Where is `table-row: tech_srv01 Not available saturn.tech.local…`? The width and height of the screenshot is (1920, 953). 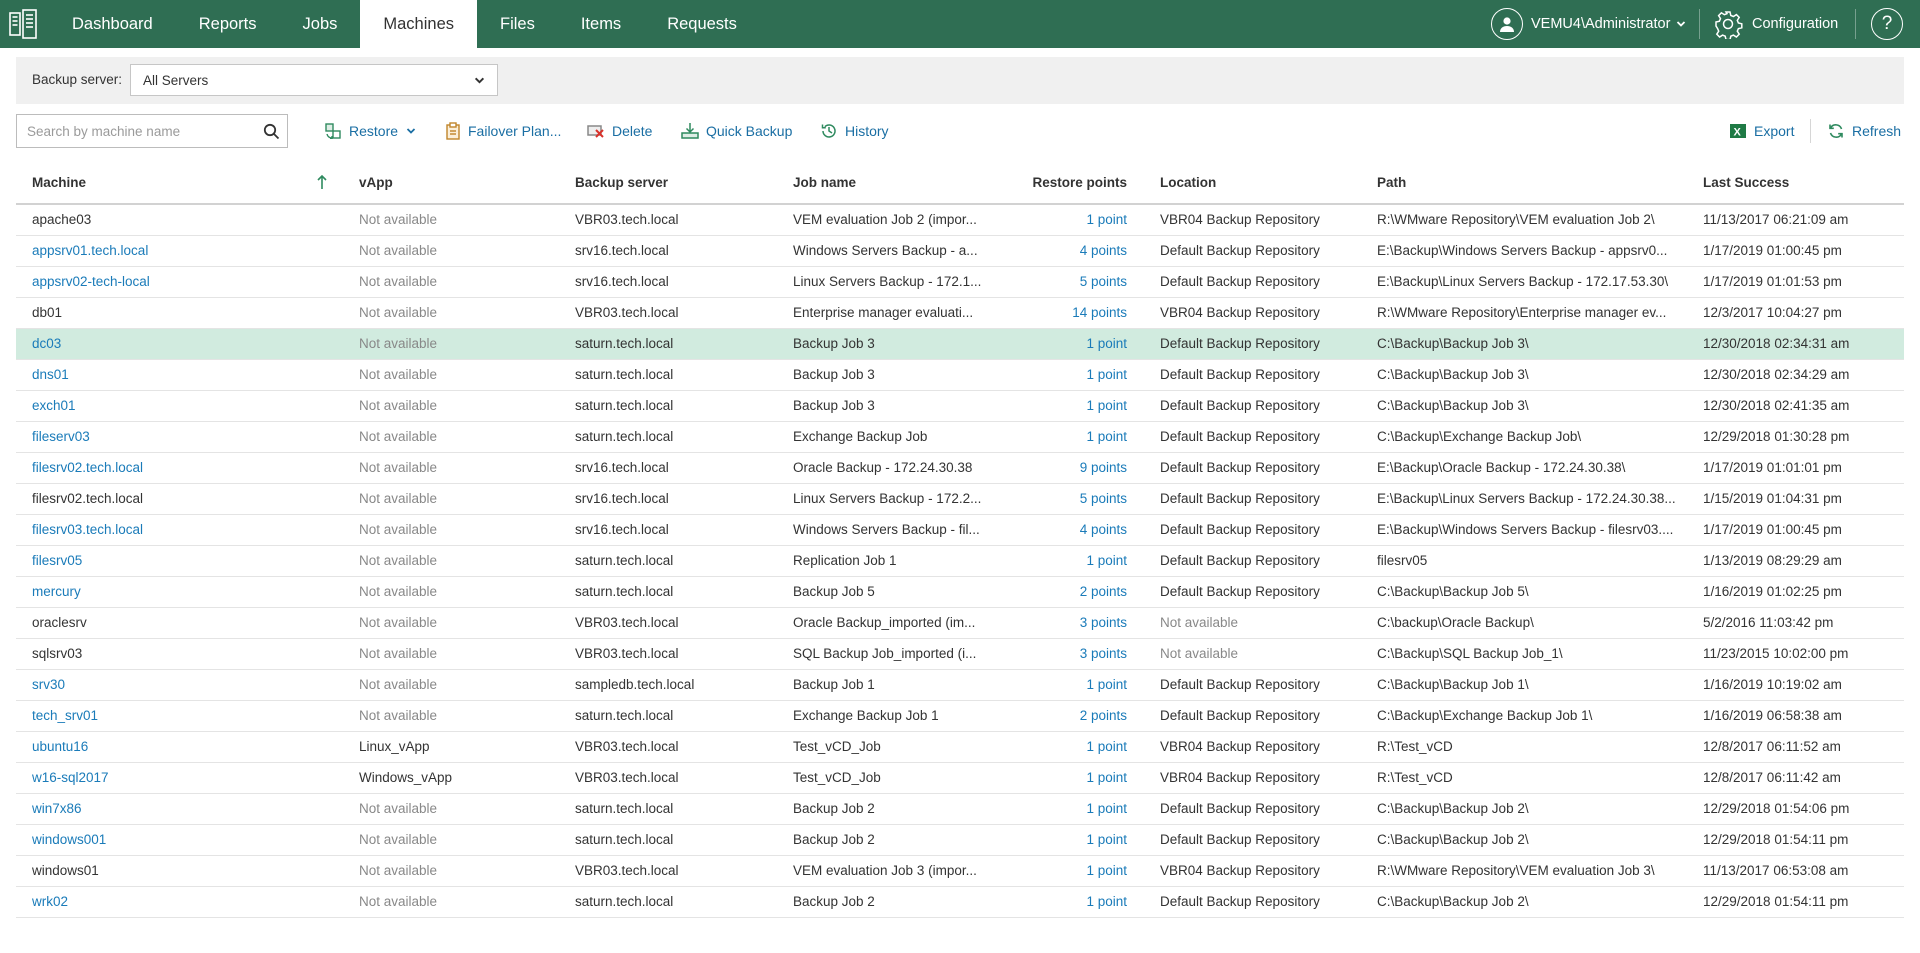
table-row: tech_srv01 Not available saturn.tech.local… is located at coordinates (960, 716).